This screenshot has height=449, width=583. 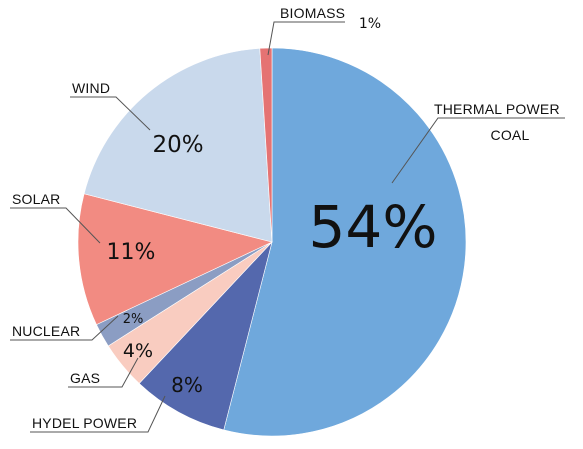 What do you see at coordinates (36, 199) in the screenshot?
I see `category-label-solar: SOLAR` at bounding box center [36, 199].